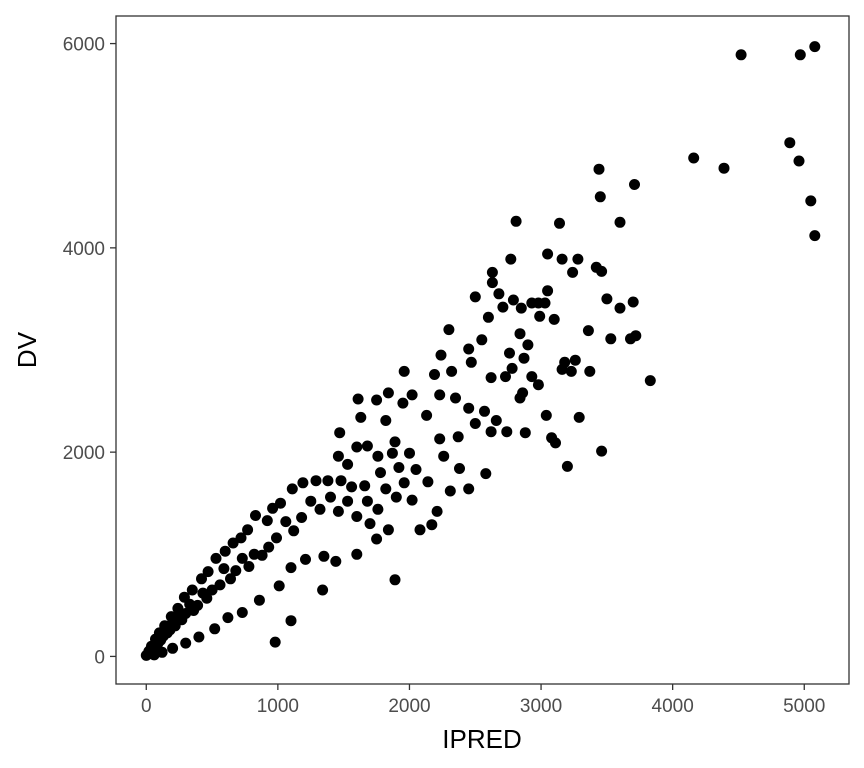  Describe the element at coordinates (89, 351) in the screenshot. I see `y-axis: 0 2000 4000 6000` at that location.